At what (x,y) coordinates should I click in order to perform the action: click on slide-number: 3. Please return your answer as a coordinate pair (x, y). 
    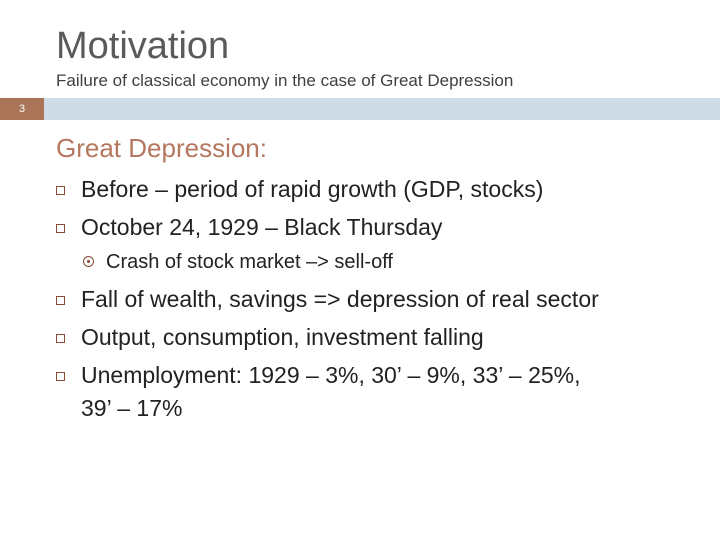
    Looking at the image, I should click on (22, 109).